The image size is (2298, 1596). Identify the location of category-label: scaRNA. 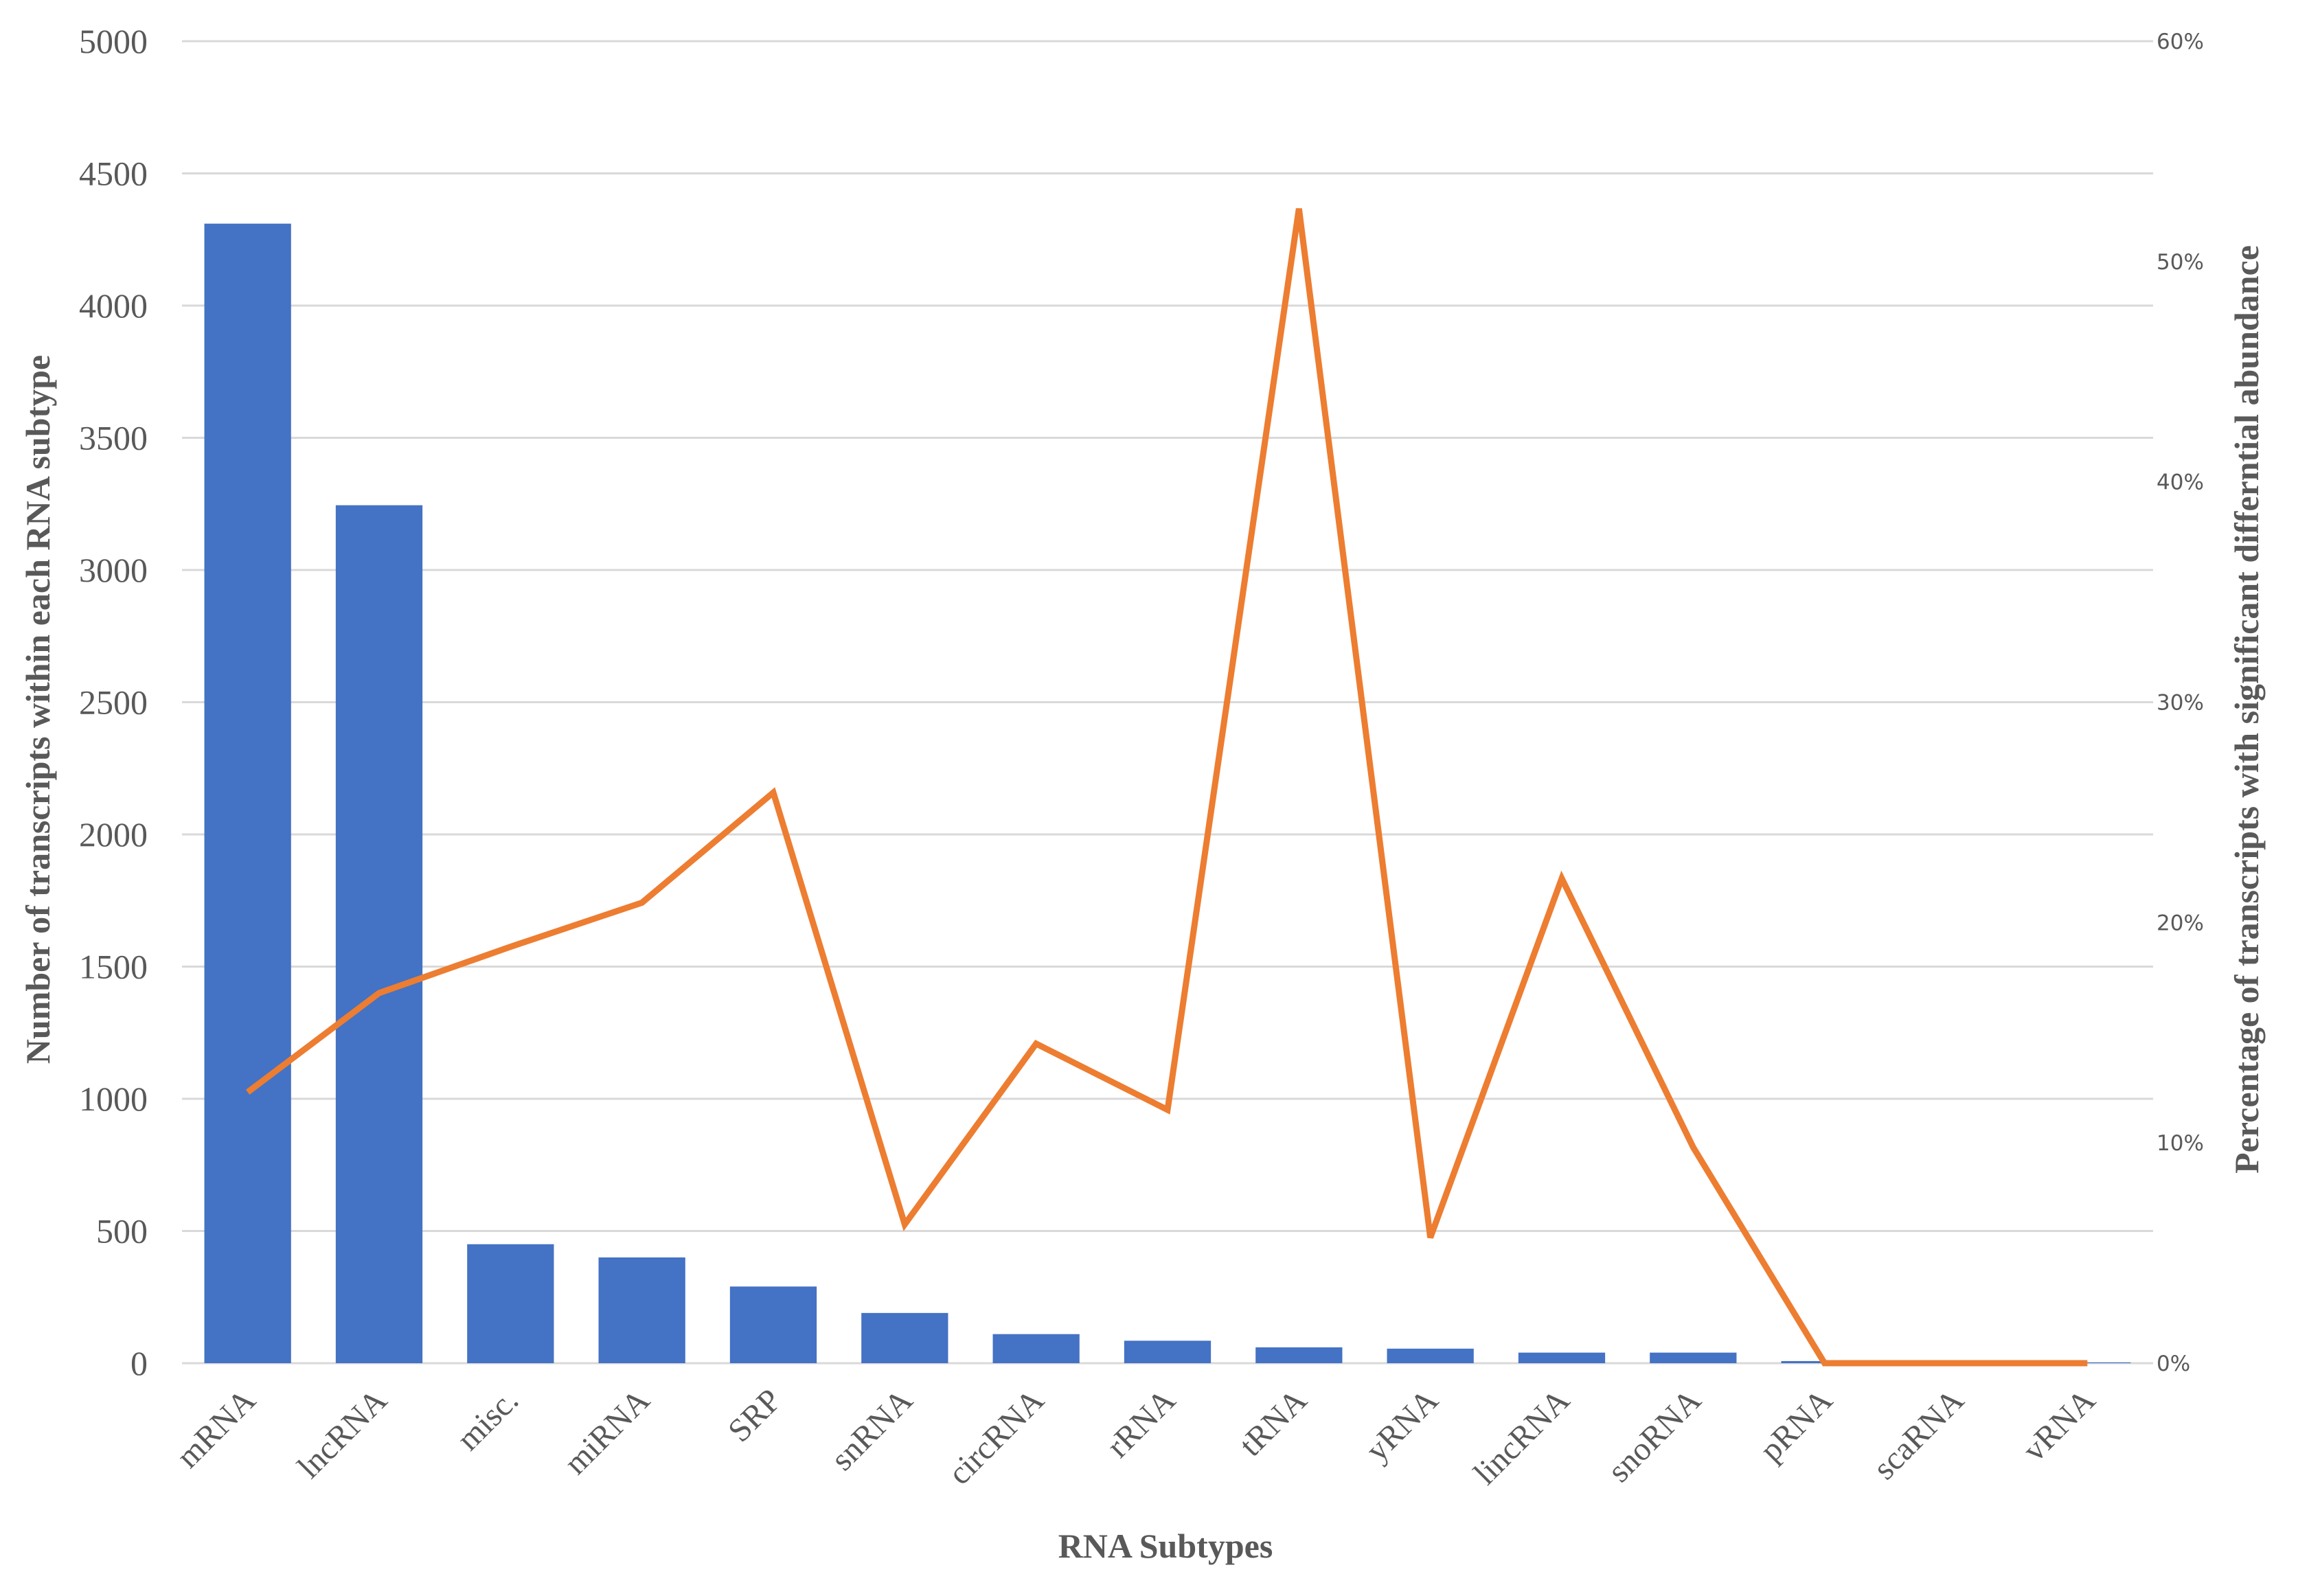
(1918, 1434).